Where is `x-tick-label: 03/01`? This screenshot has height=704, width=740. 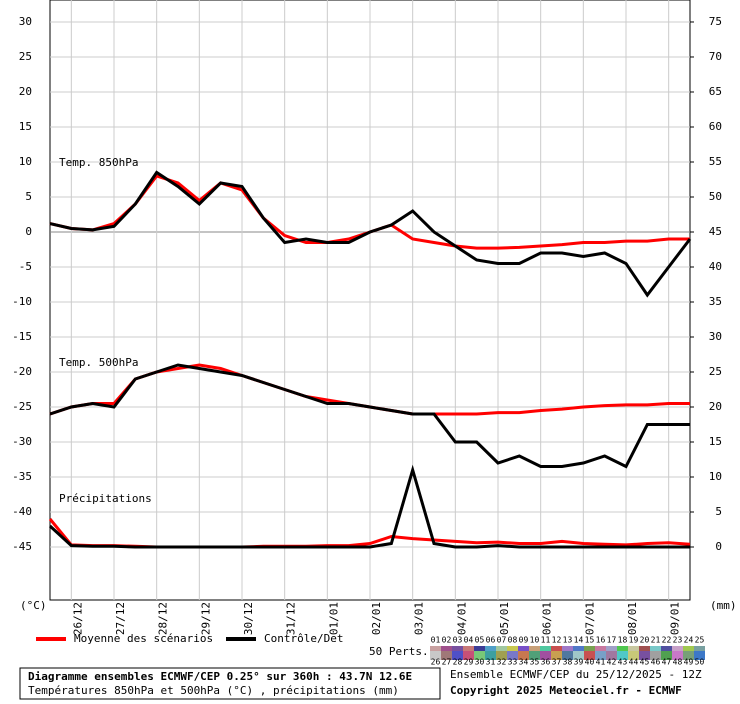 x-tick-label: 03/01 is located at coordinates (419, 618).